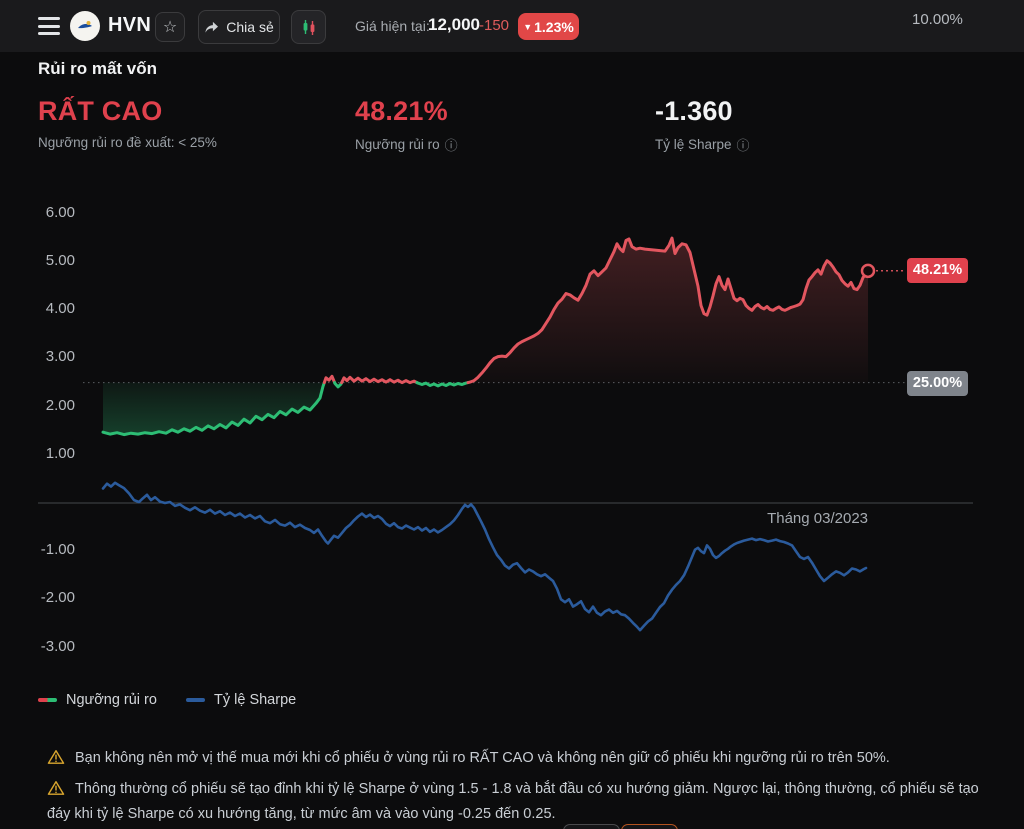  I want to click on share-icon, so click(212, 27).